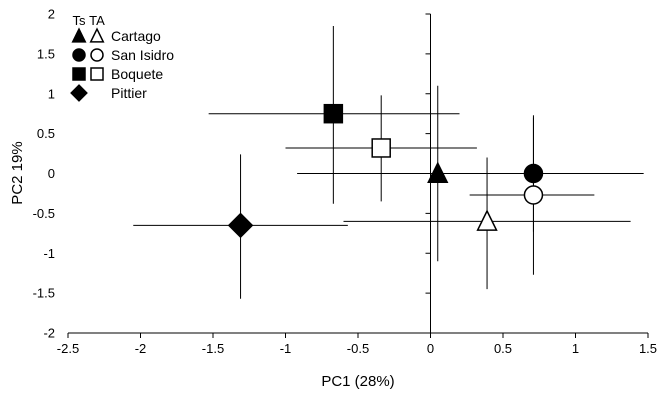 This screenshot has height=396, width=660. I want to click on cartago-ts-marker, so click(438, 172).